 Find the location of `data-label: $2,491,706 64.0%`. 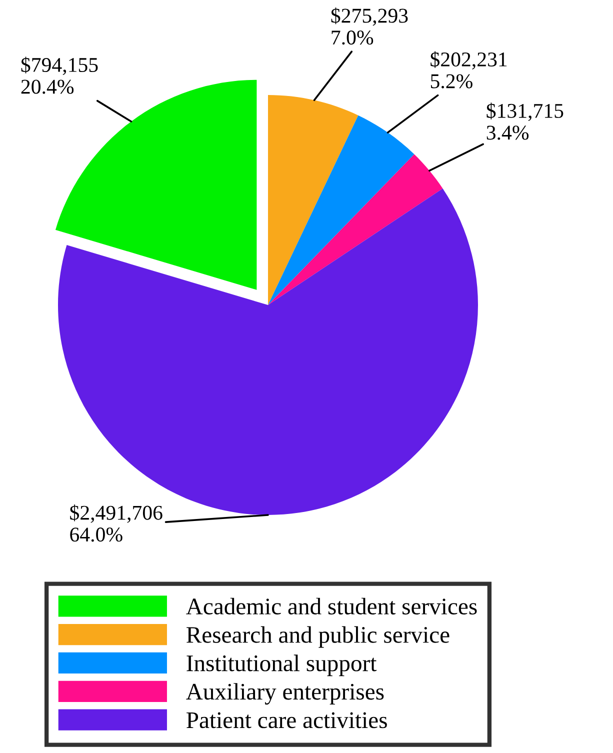

data-label: $2,491,706 64.0% is located at coordinates (116, 523).